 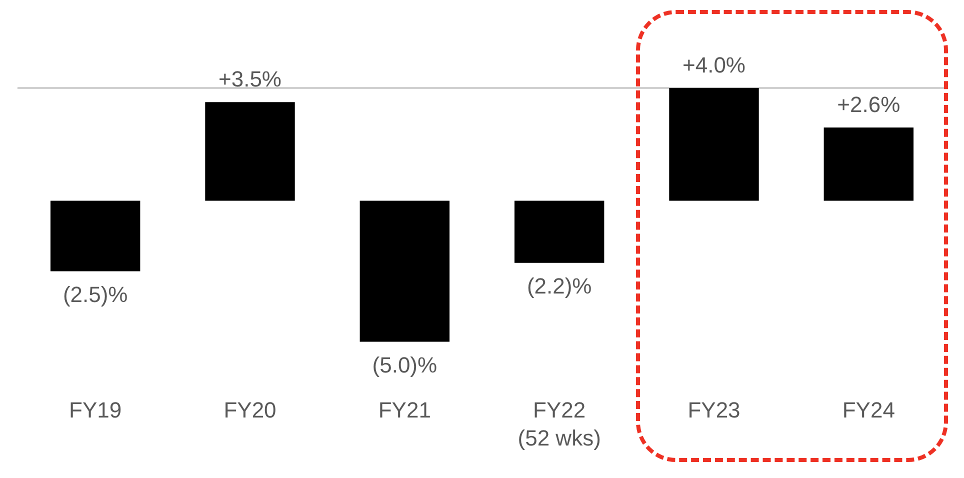 I want to click on x-tick-label: FY20, so click(x=250, y=410).